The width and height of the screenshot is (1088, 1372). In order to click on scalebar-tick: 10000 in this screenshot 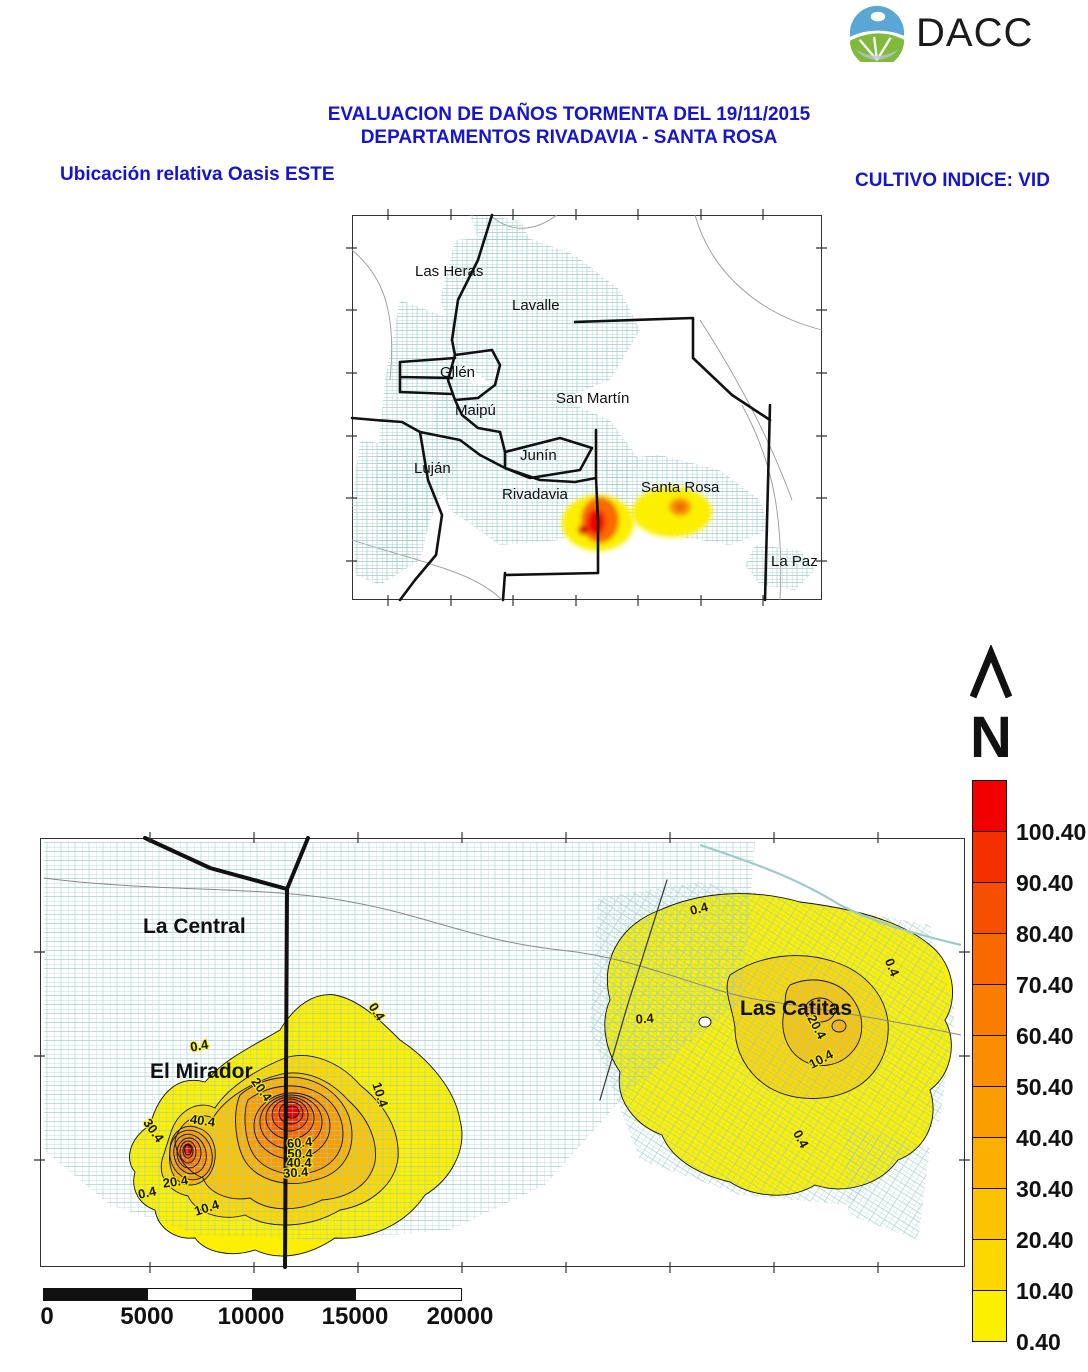, I will do `click(251, 1316)`.